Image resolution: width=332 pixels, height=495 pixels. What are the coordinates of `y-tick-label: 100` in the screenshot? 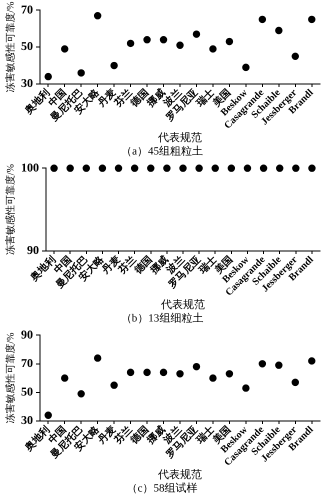 It's located at (30, 167).